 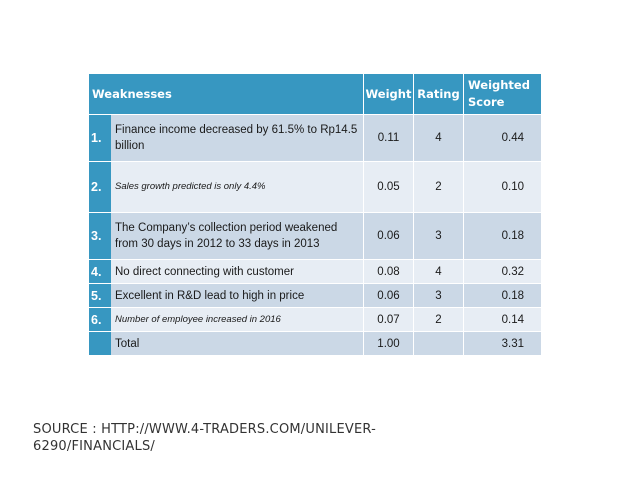 What do you see at coordinates (237, 320) in the screenshot?
I see `row-description: Number of employee increased in 2016` at bounding box center [237, 320].